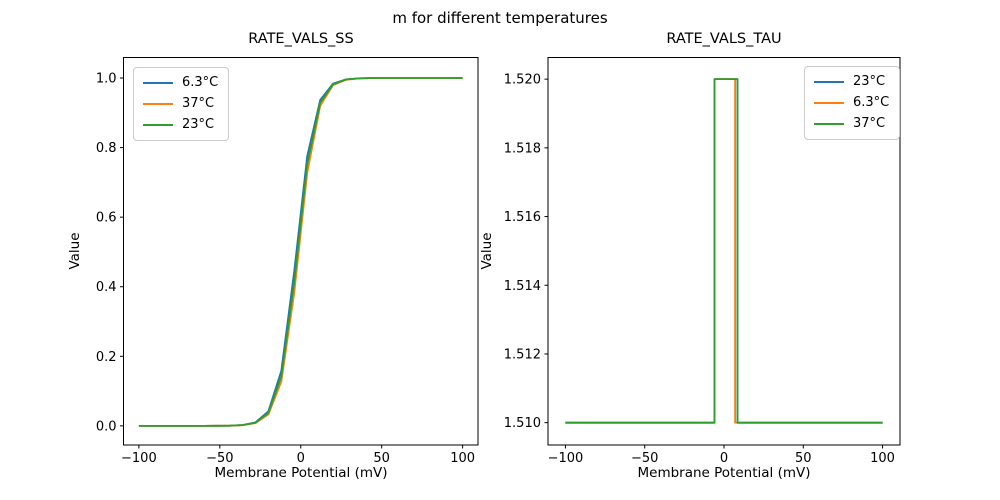  Describe the element at coordinates (106, 79) in the screenshot. I see `y-tick-label: 1.0` at that location.